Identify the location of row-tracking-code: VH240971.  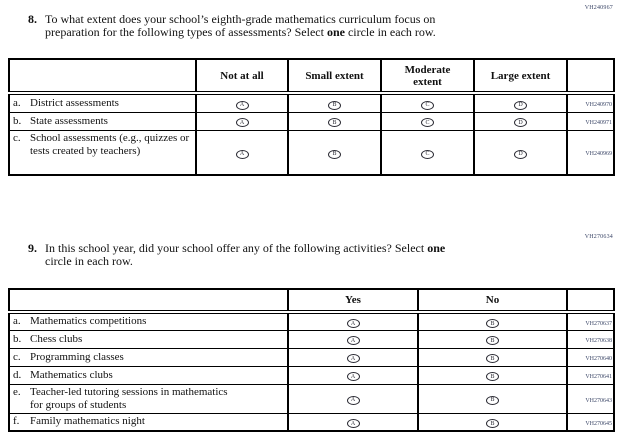
(598, 123).